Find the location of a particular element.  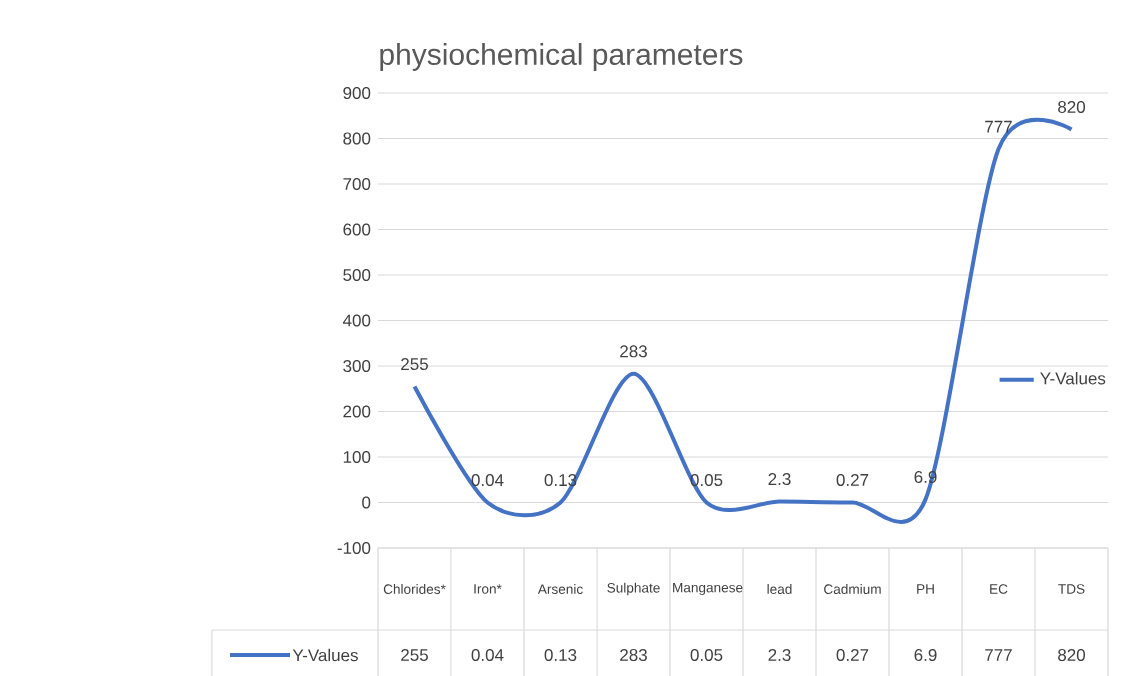

y-tick-label: -100 is located at coordinates (354, 548).